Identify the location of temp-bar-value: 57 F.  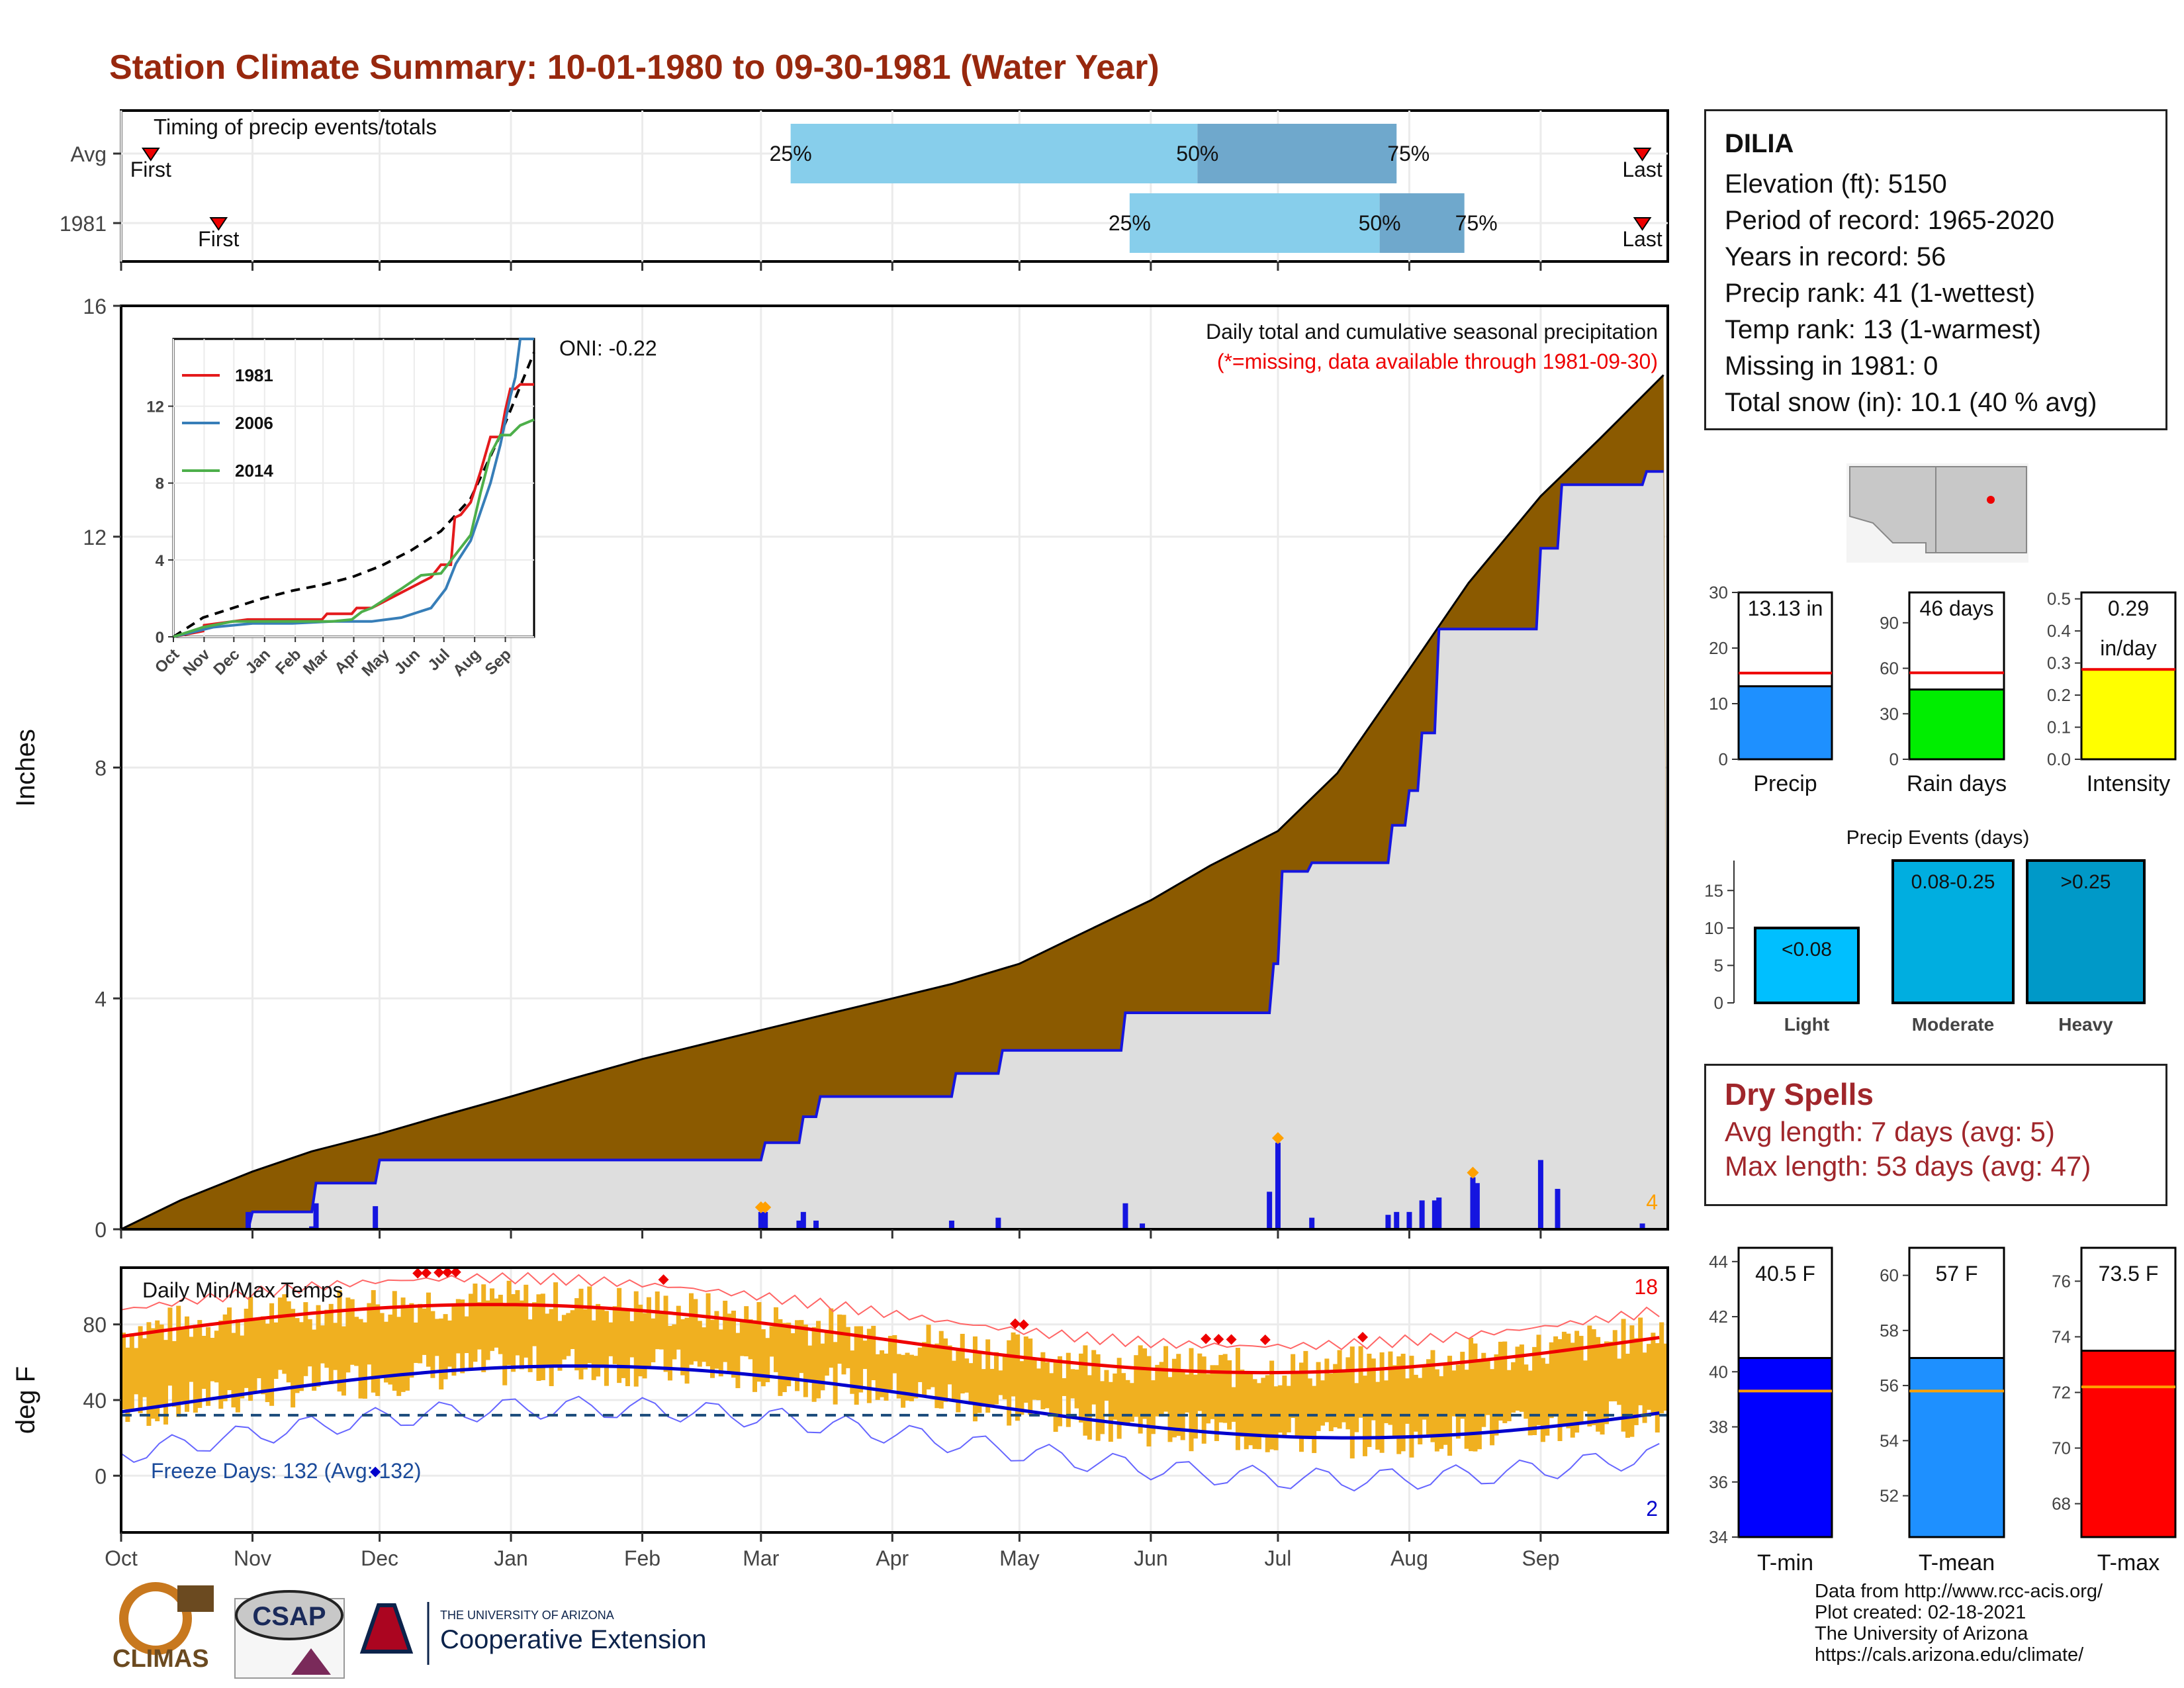
(1957, 1274).